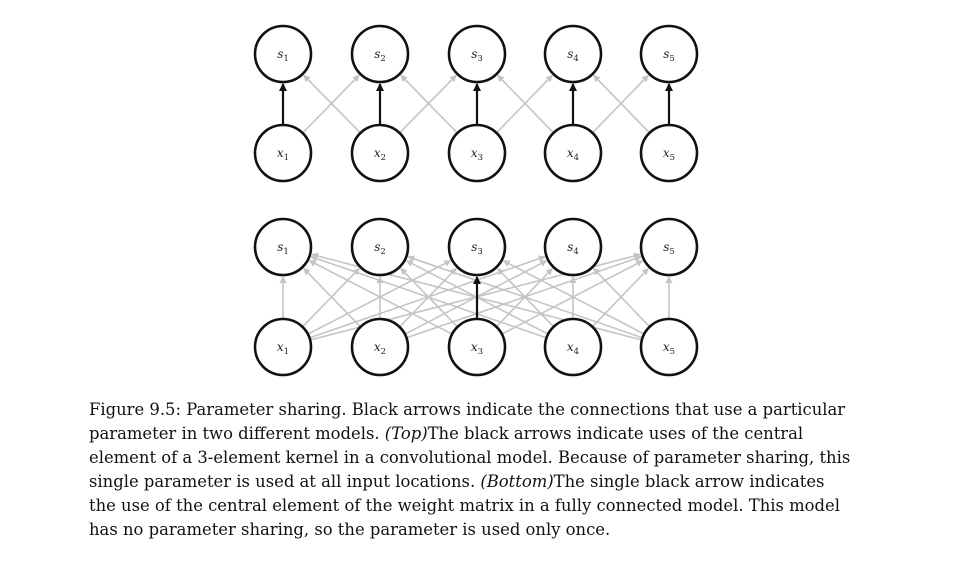 The width and height of the screenshot is (964, 563). Describe the element at coordinates (237, 433) in the screenshot. I see `caption-text: parameter in two different models.` at that location.